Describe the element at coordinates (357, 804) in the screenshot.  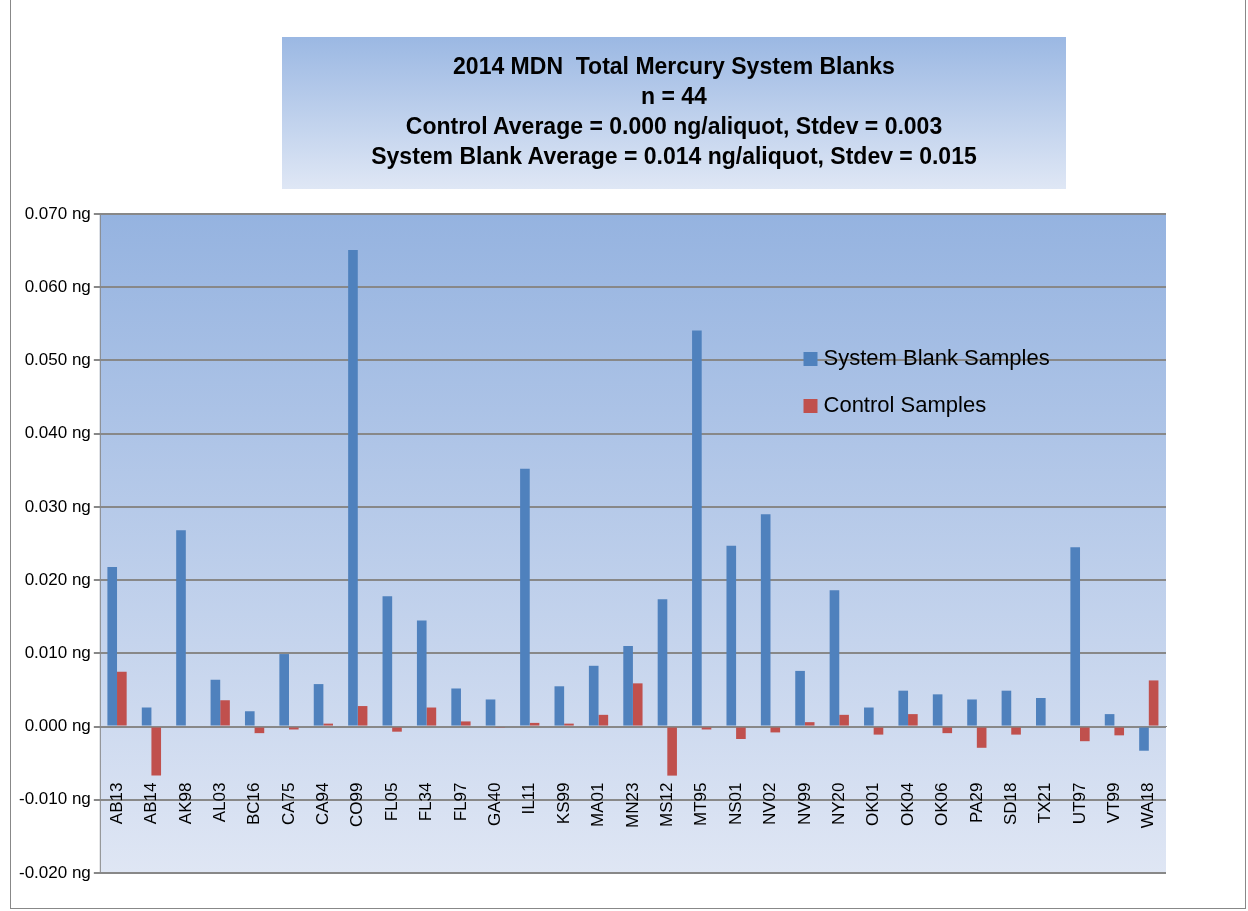
I see `x-tick-label: CO99` at that location.